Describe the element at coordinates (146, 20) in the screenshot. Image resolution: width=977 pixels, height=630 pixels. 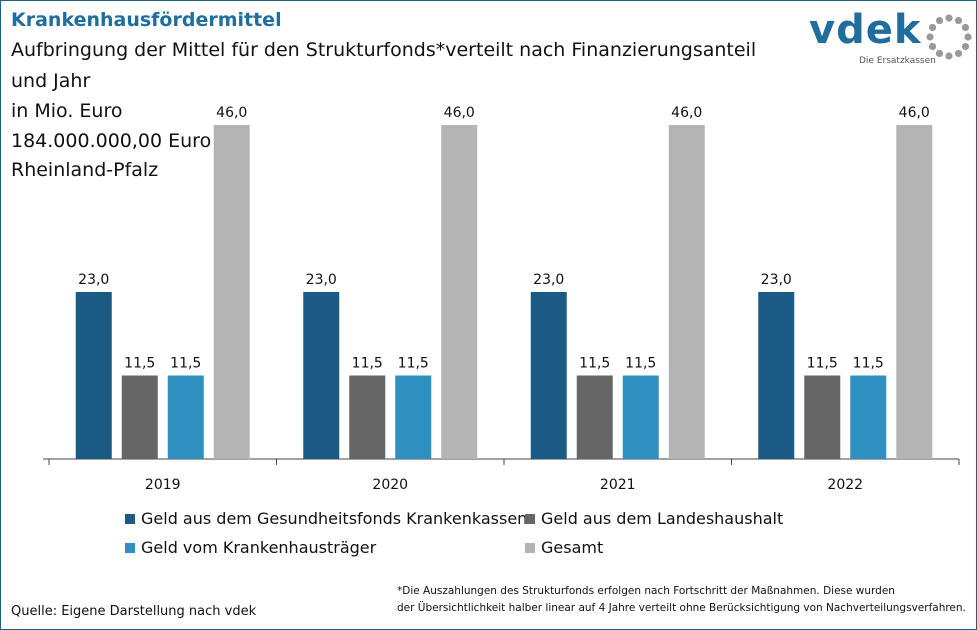
I see `header-title: Krankenhausfördermittel` at that location.